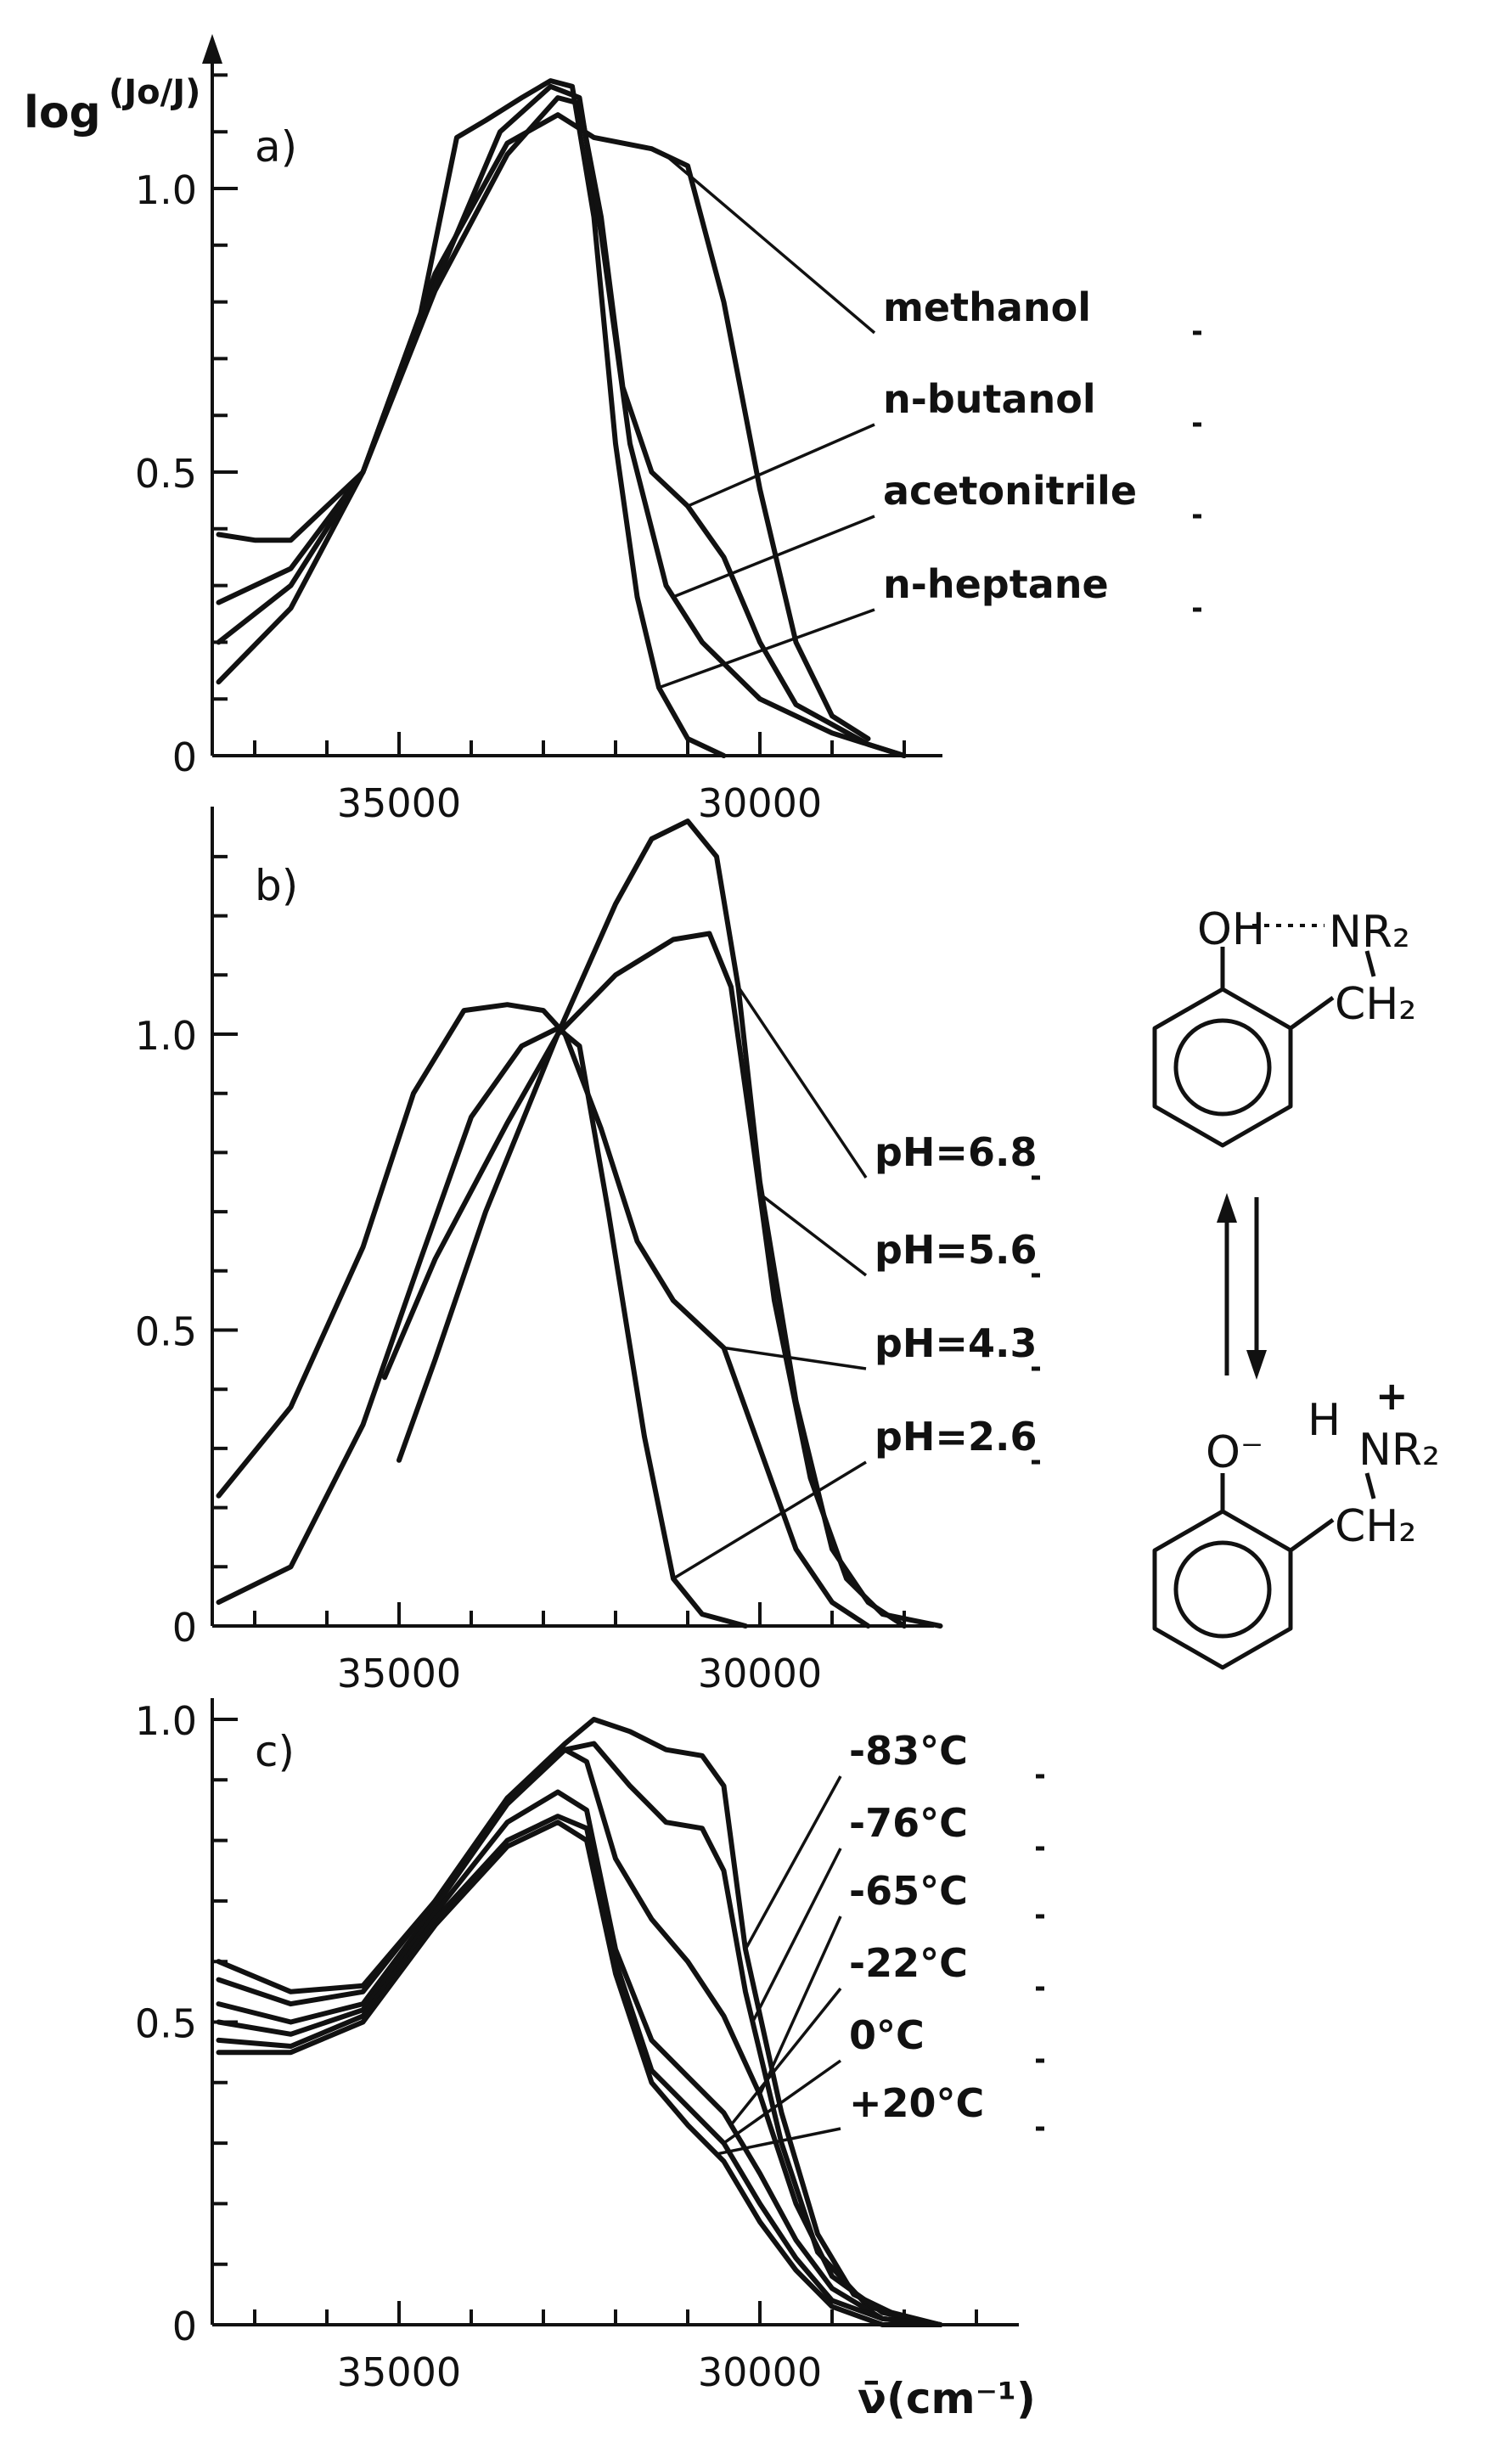 The width and height of the screenshot is (1496, 2464). What do you see at coordinates (956, 1152) in the screenshot?
I see `legend-label-ph-6-8: pH=6.8` at bounding box center [956, 1152].